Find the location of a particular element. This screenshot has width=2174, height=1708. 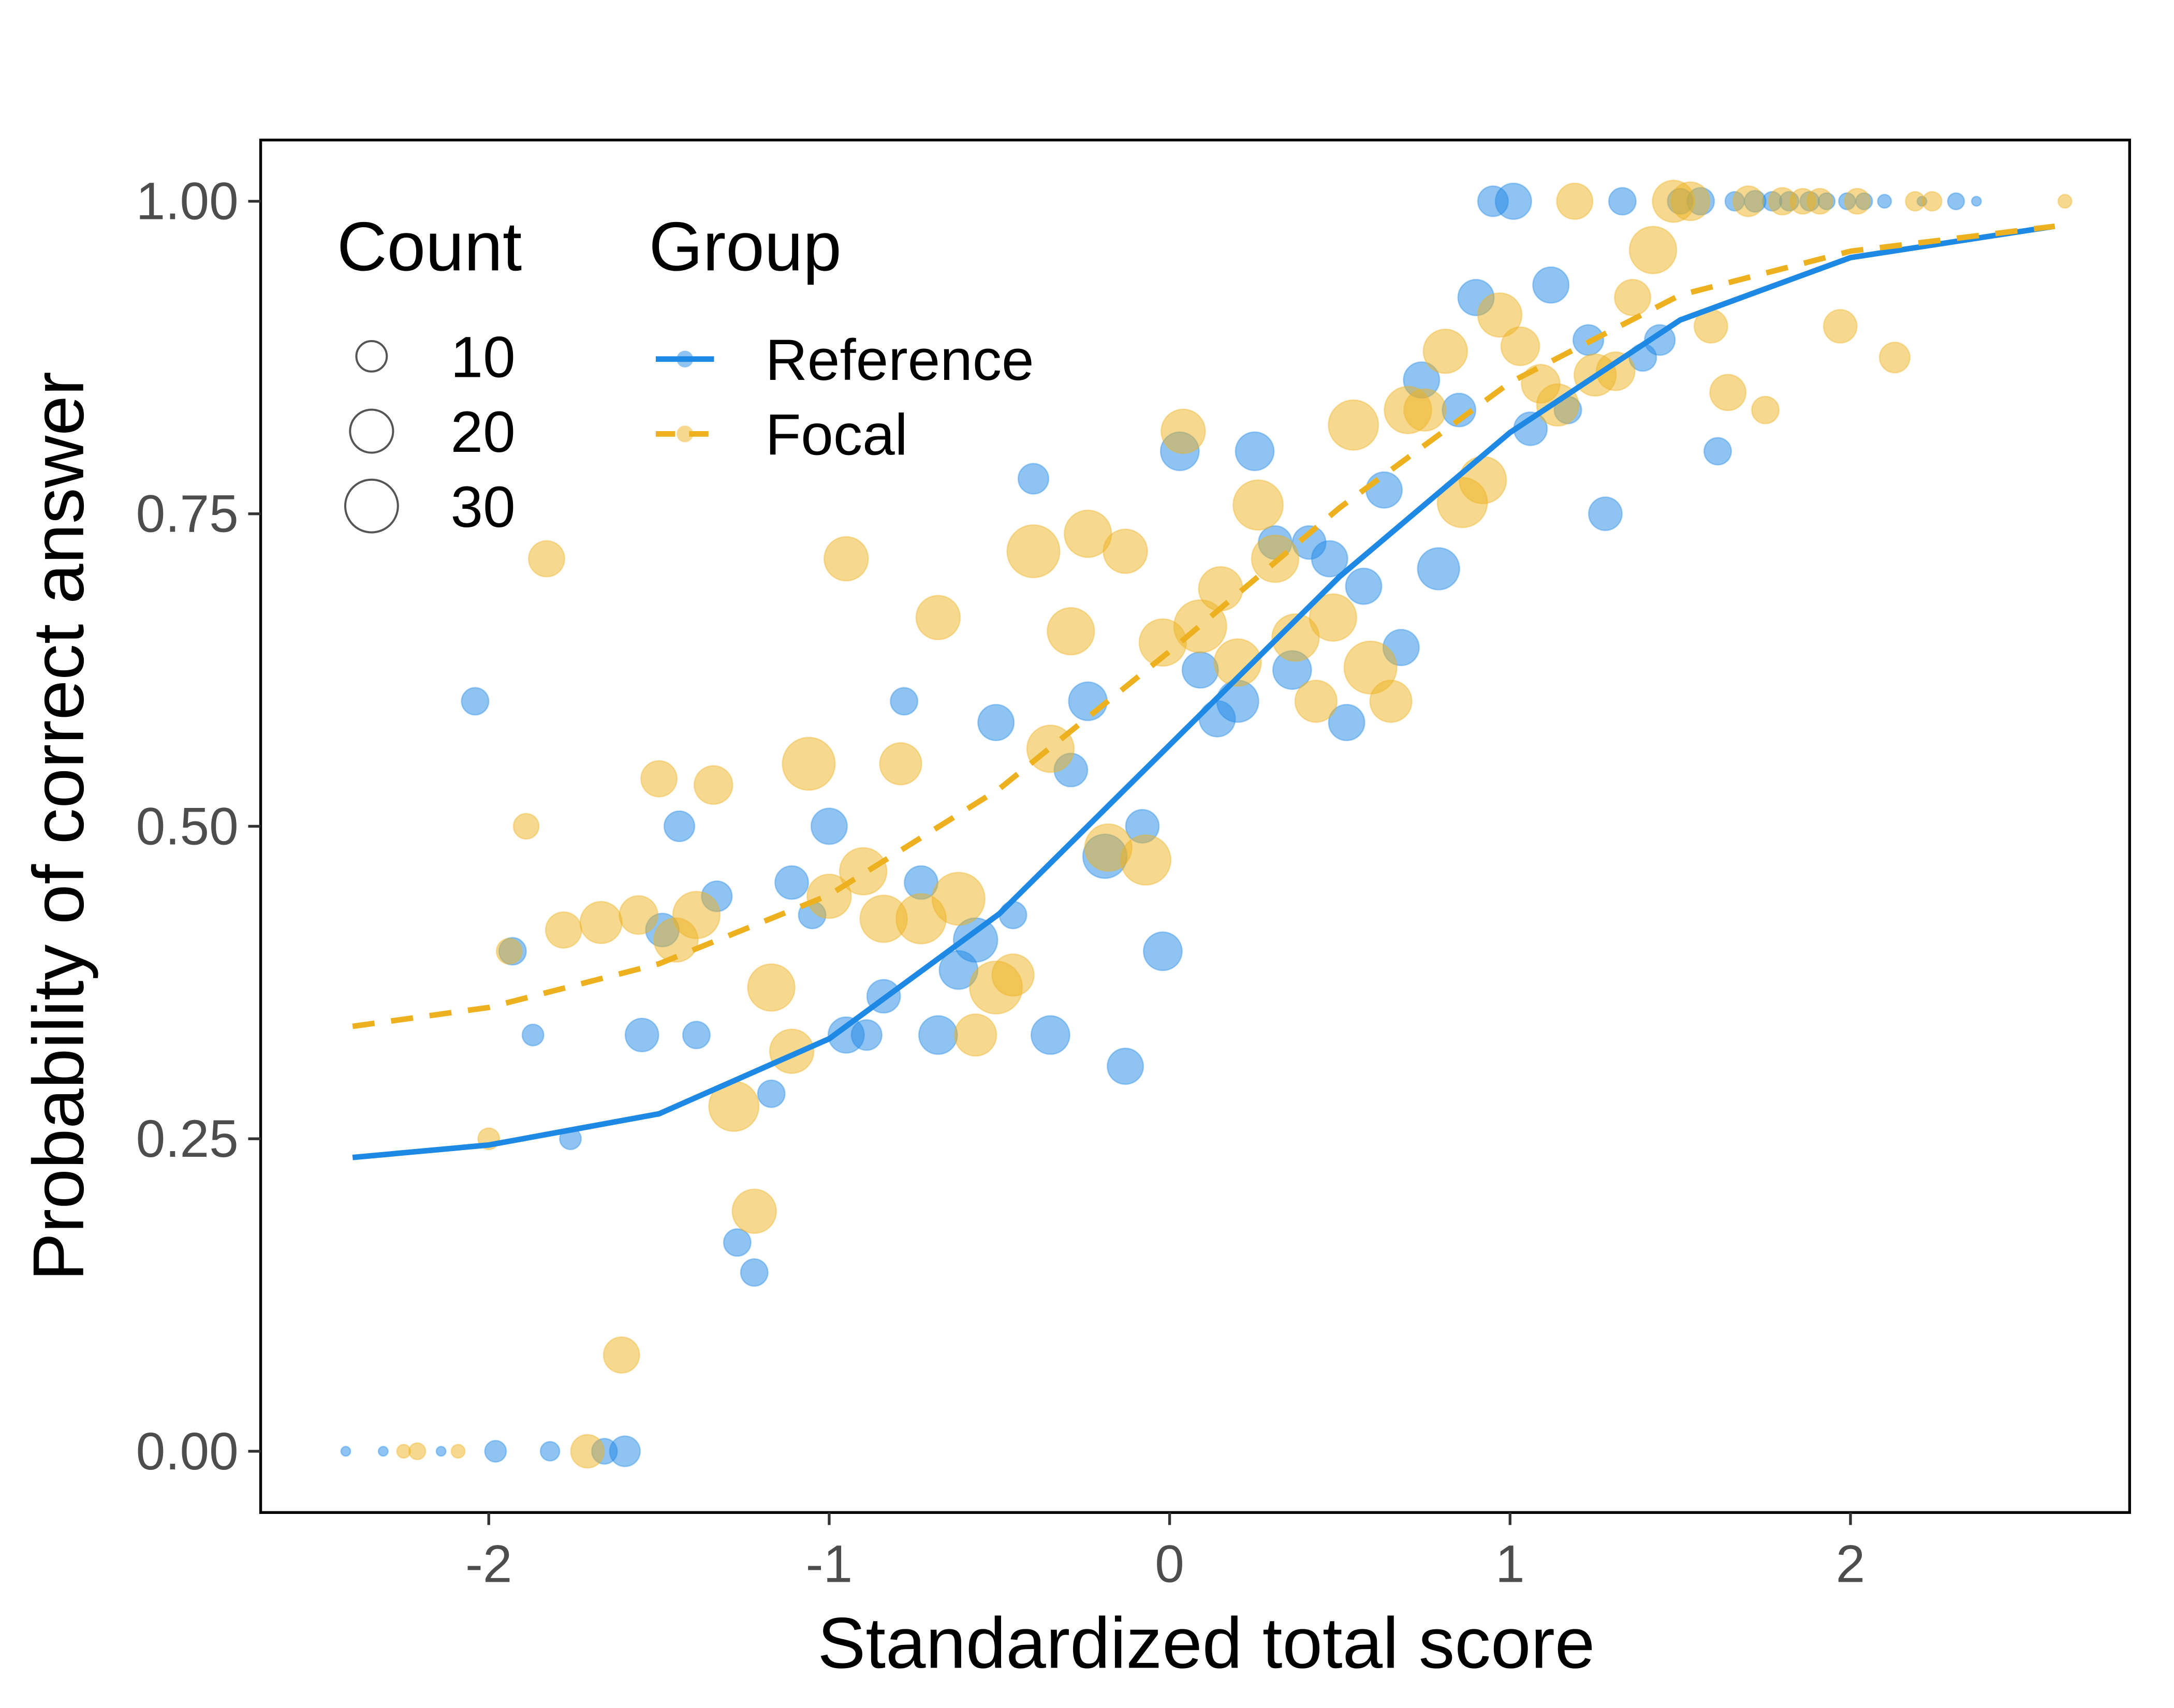

x-tick-label: -2 is located at coordinates (488, 1563).